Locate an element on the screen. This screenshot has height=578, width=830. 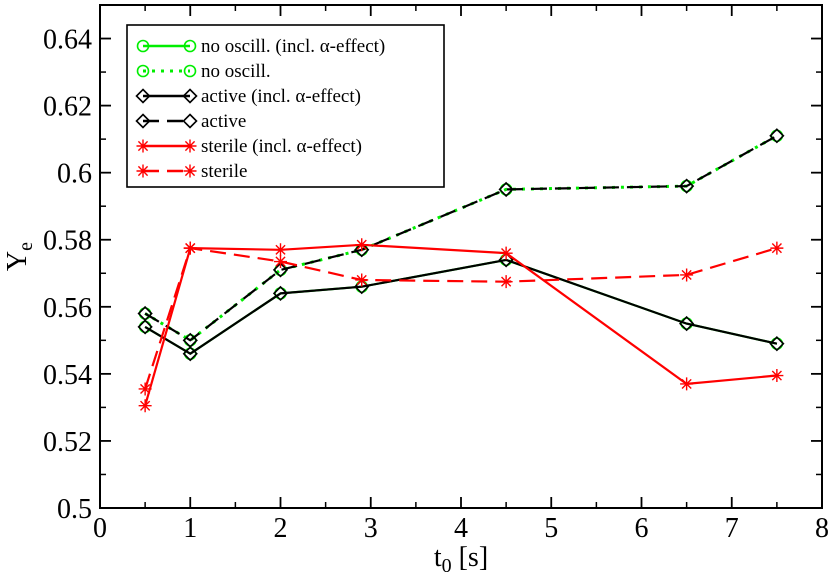
legend-box is located at coordinates (285, 106).